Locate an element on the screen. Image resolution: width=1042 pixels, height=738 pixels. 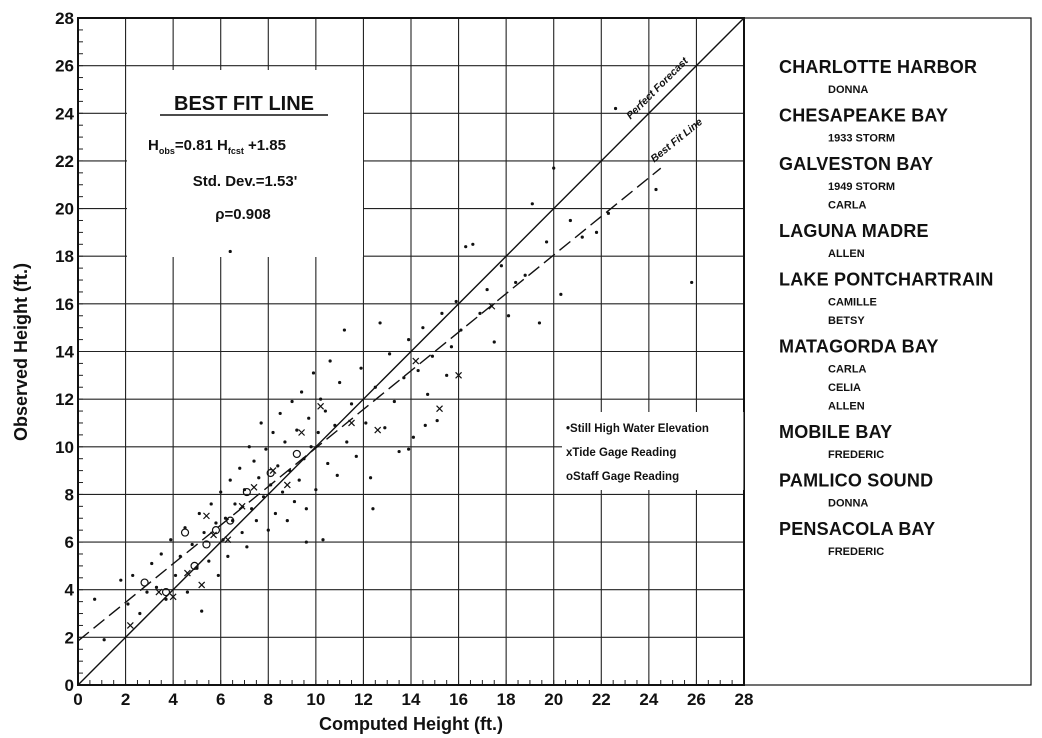
location-name: PENSACOLA BAY is located at coordinates (857, 529).